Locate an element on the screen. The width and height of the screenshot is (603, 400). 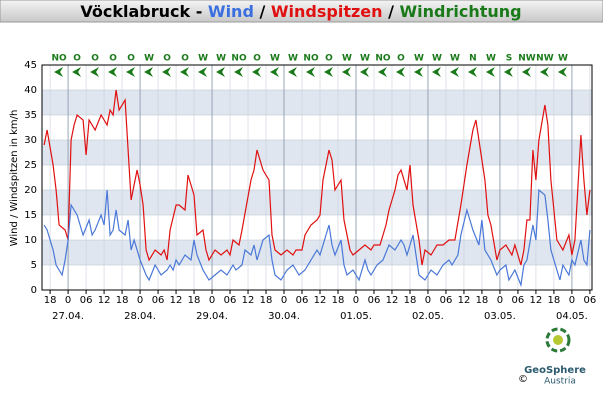
title-part: Vöcklabruck - is located at coordinates (144, 11).